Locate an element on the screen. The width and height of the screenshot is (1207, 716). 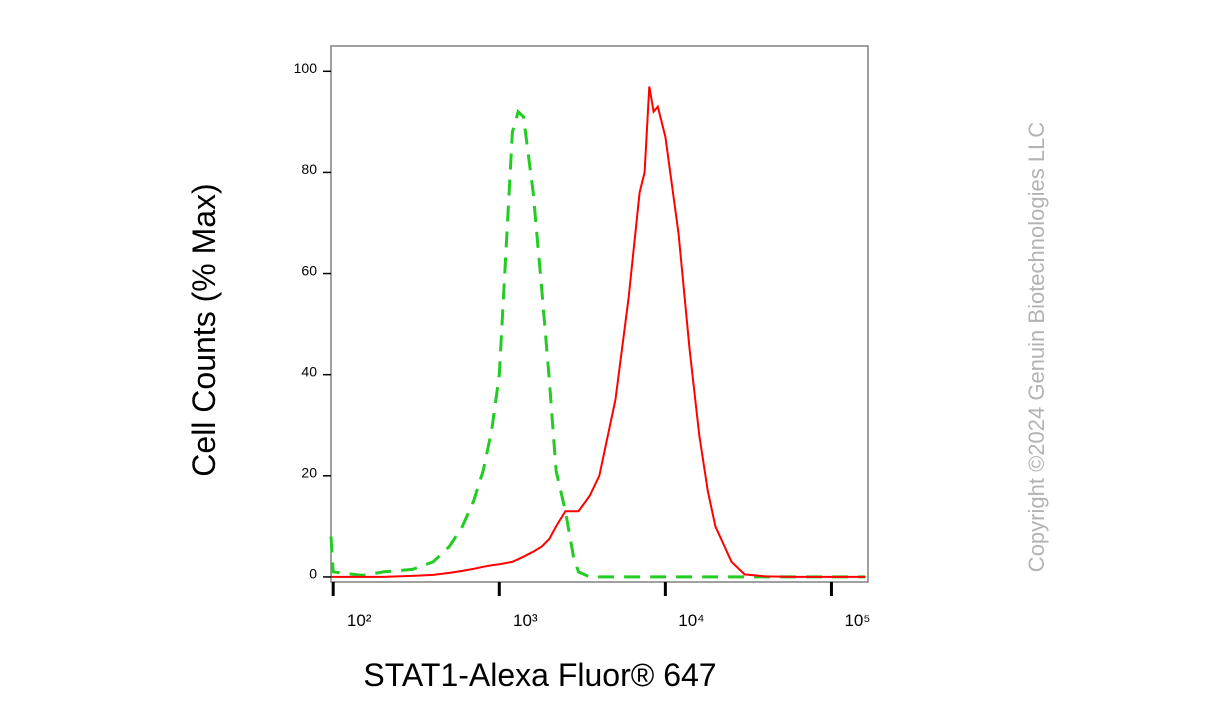
x-tick-label: 10⁴ is located at coordinates (691, 620).